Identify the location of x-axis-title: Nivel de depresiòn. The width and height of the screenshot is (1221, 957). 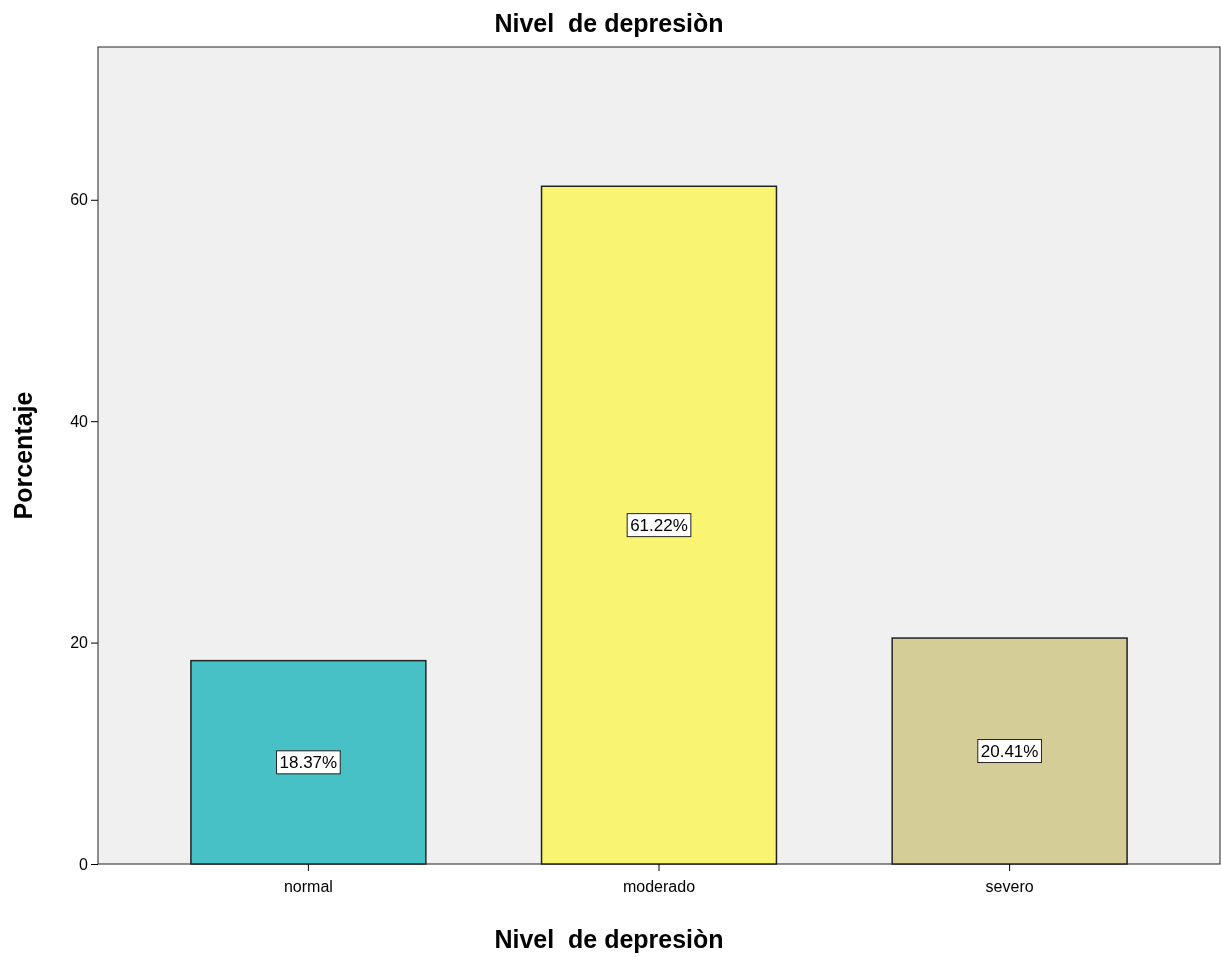
(609, 939).